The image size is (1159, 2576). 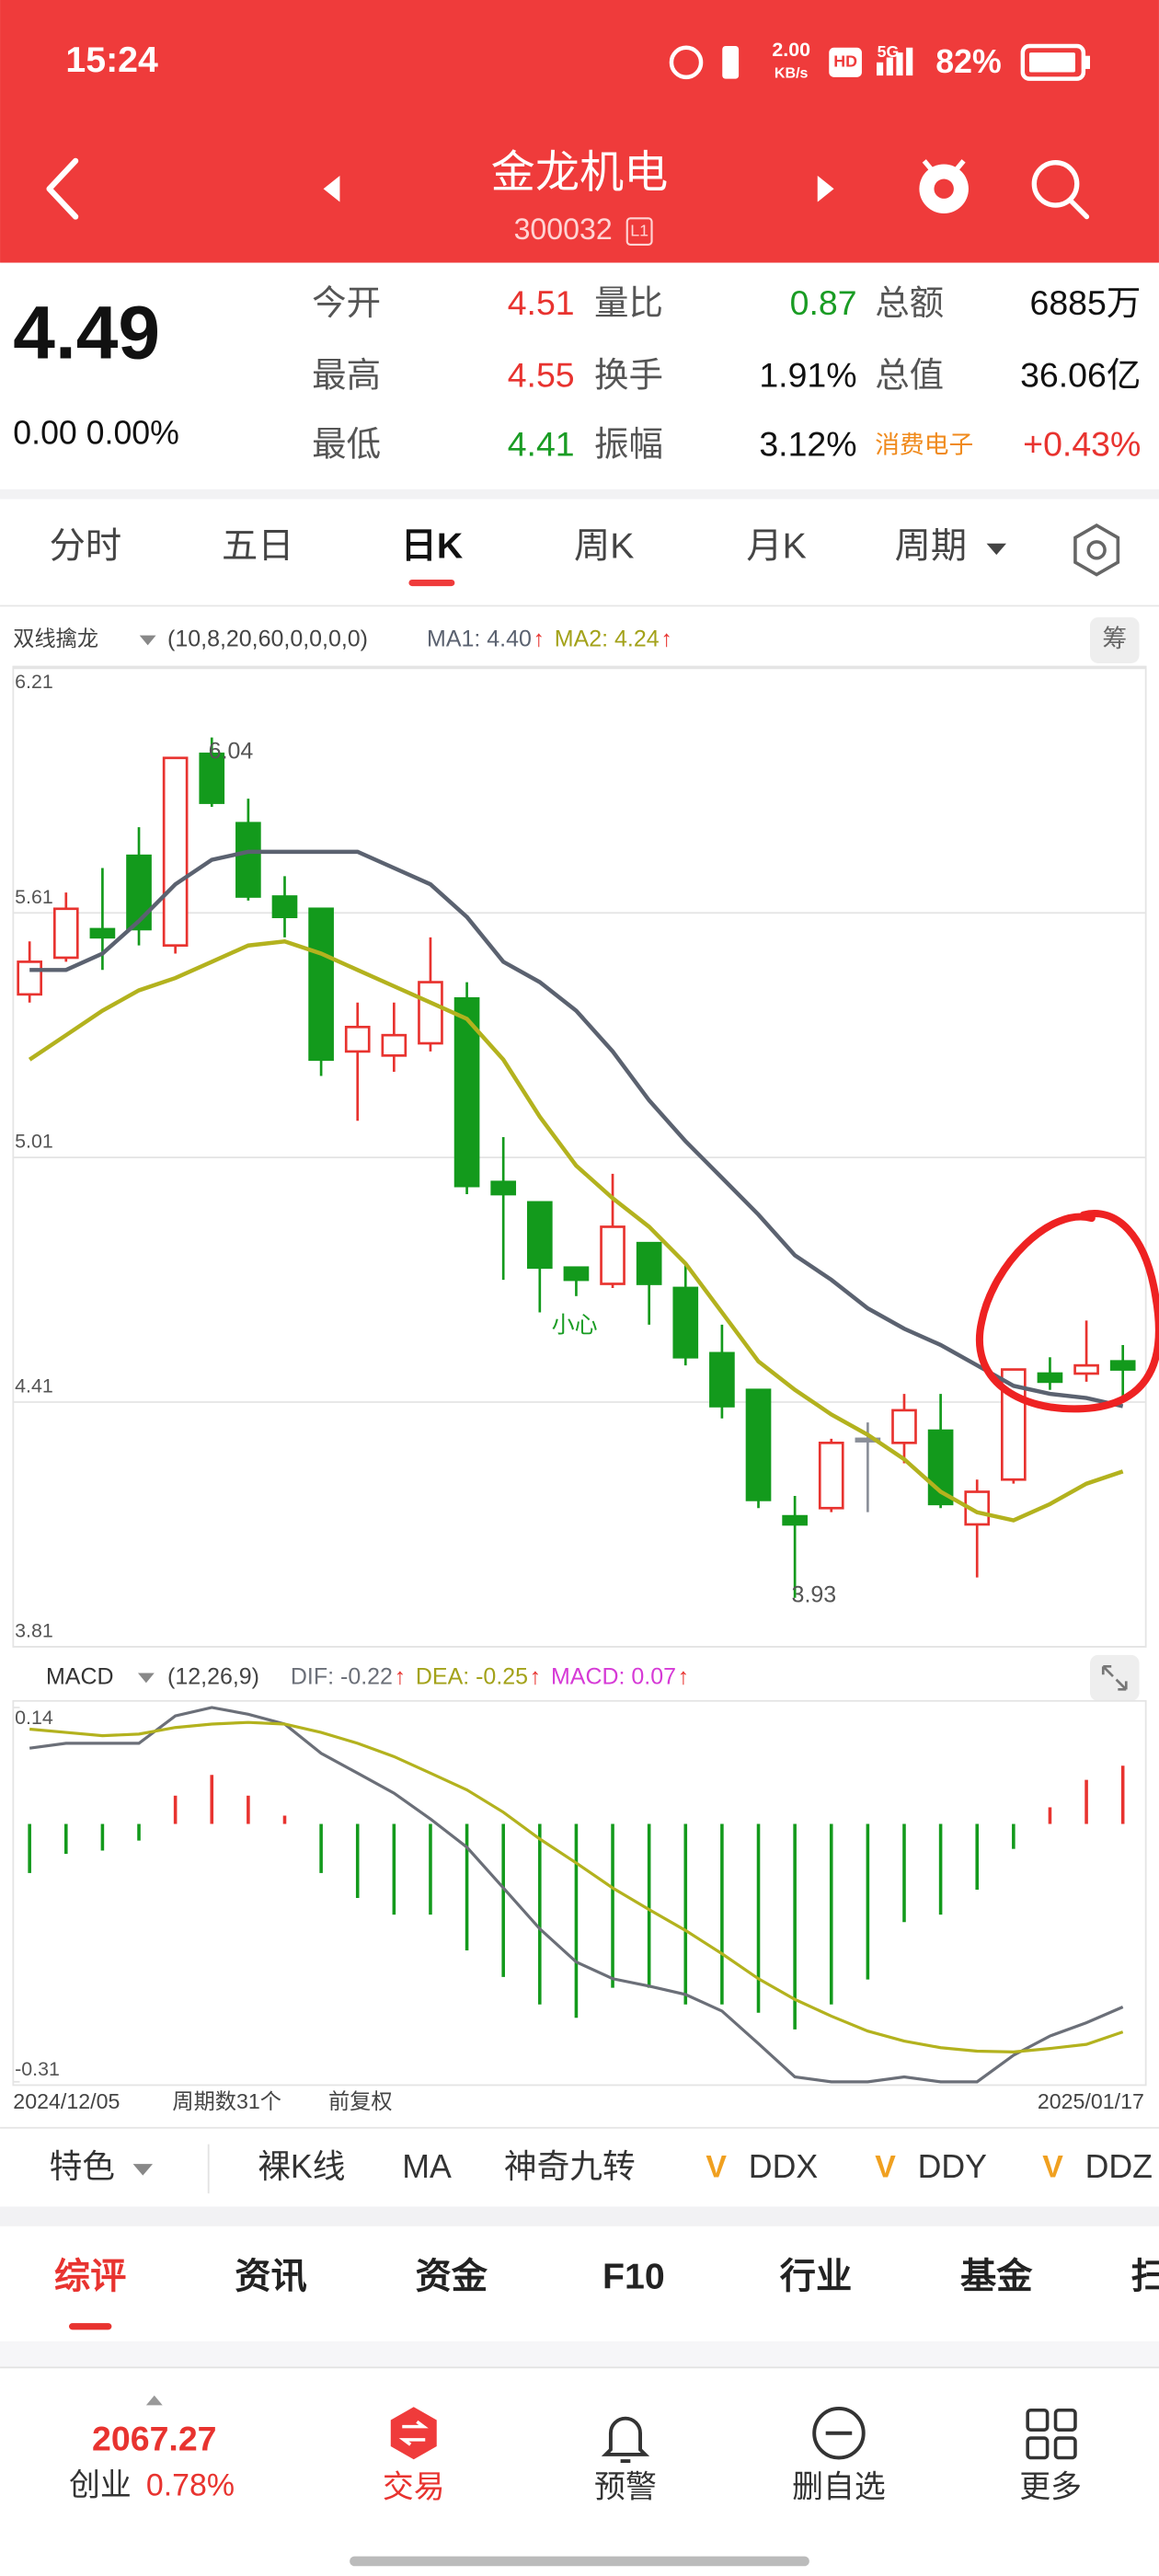 I want to click on battery-percent: 82%, so click(x=968, y=61).